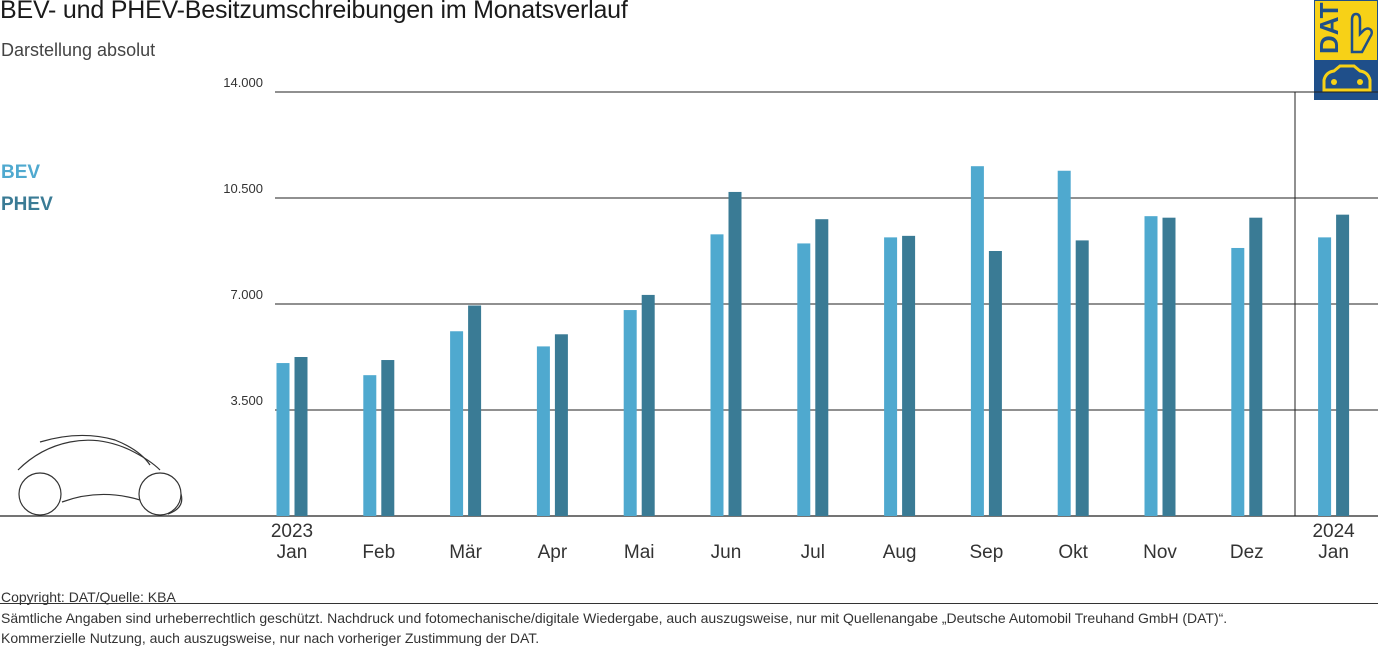  Describe the element at coordinates (292, 531) in the screenshot. I see `x-year-label: 2023` at that location.